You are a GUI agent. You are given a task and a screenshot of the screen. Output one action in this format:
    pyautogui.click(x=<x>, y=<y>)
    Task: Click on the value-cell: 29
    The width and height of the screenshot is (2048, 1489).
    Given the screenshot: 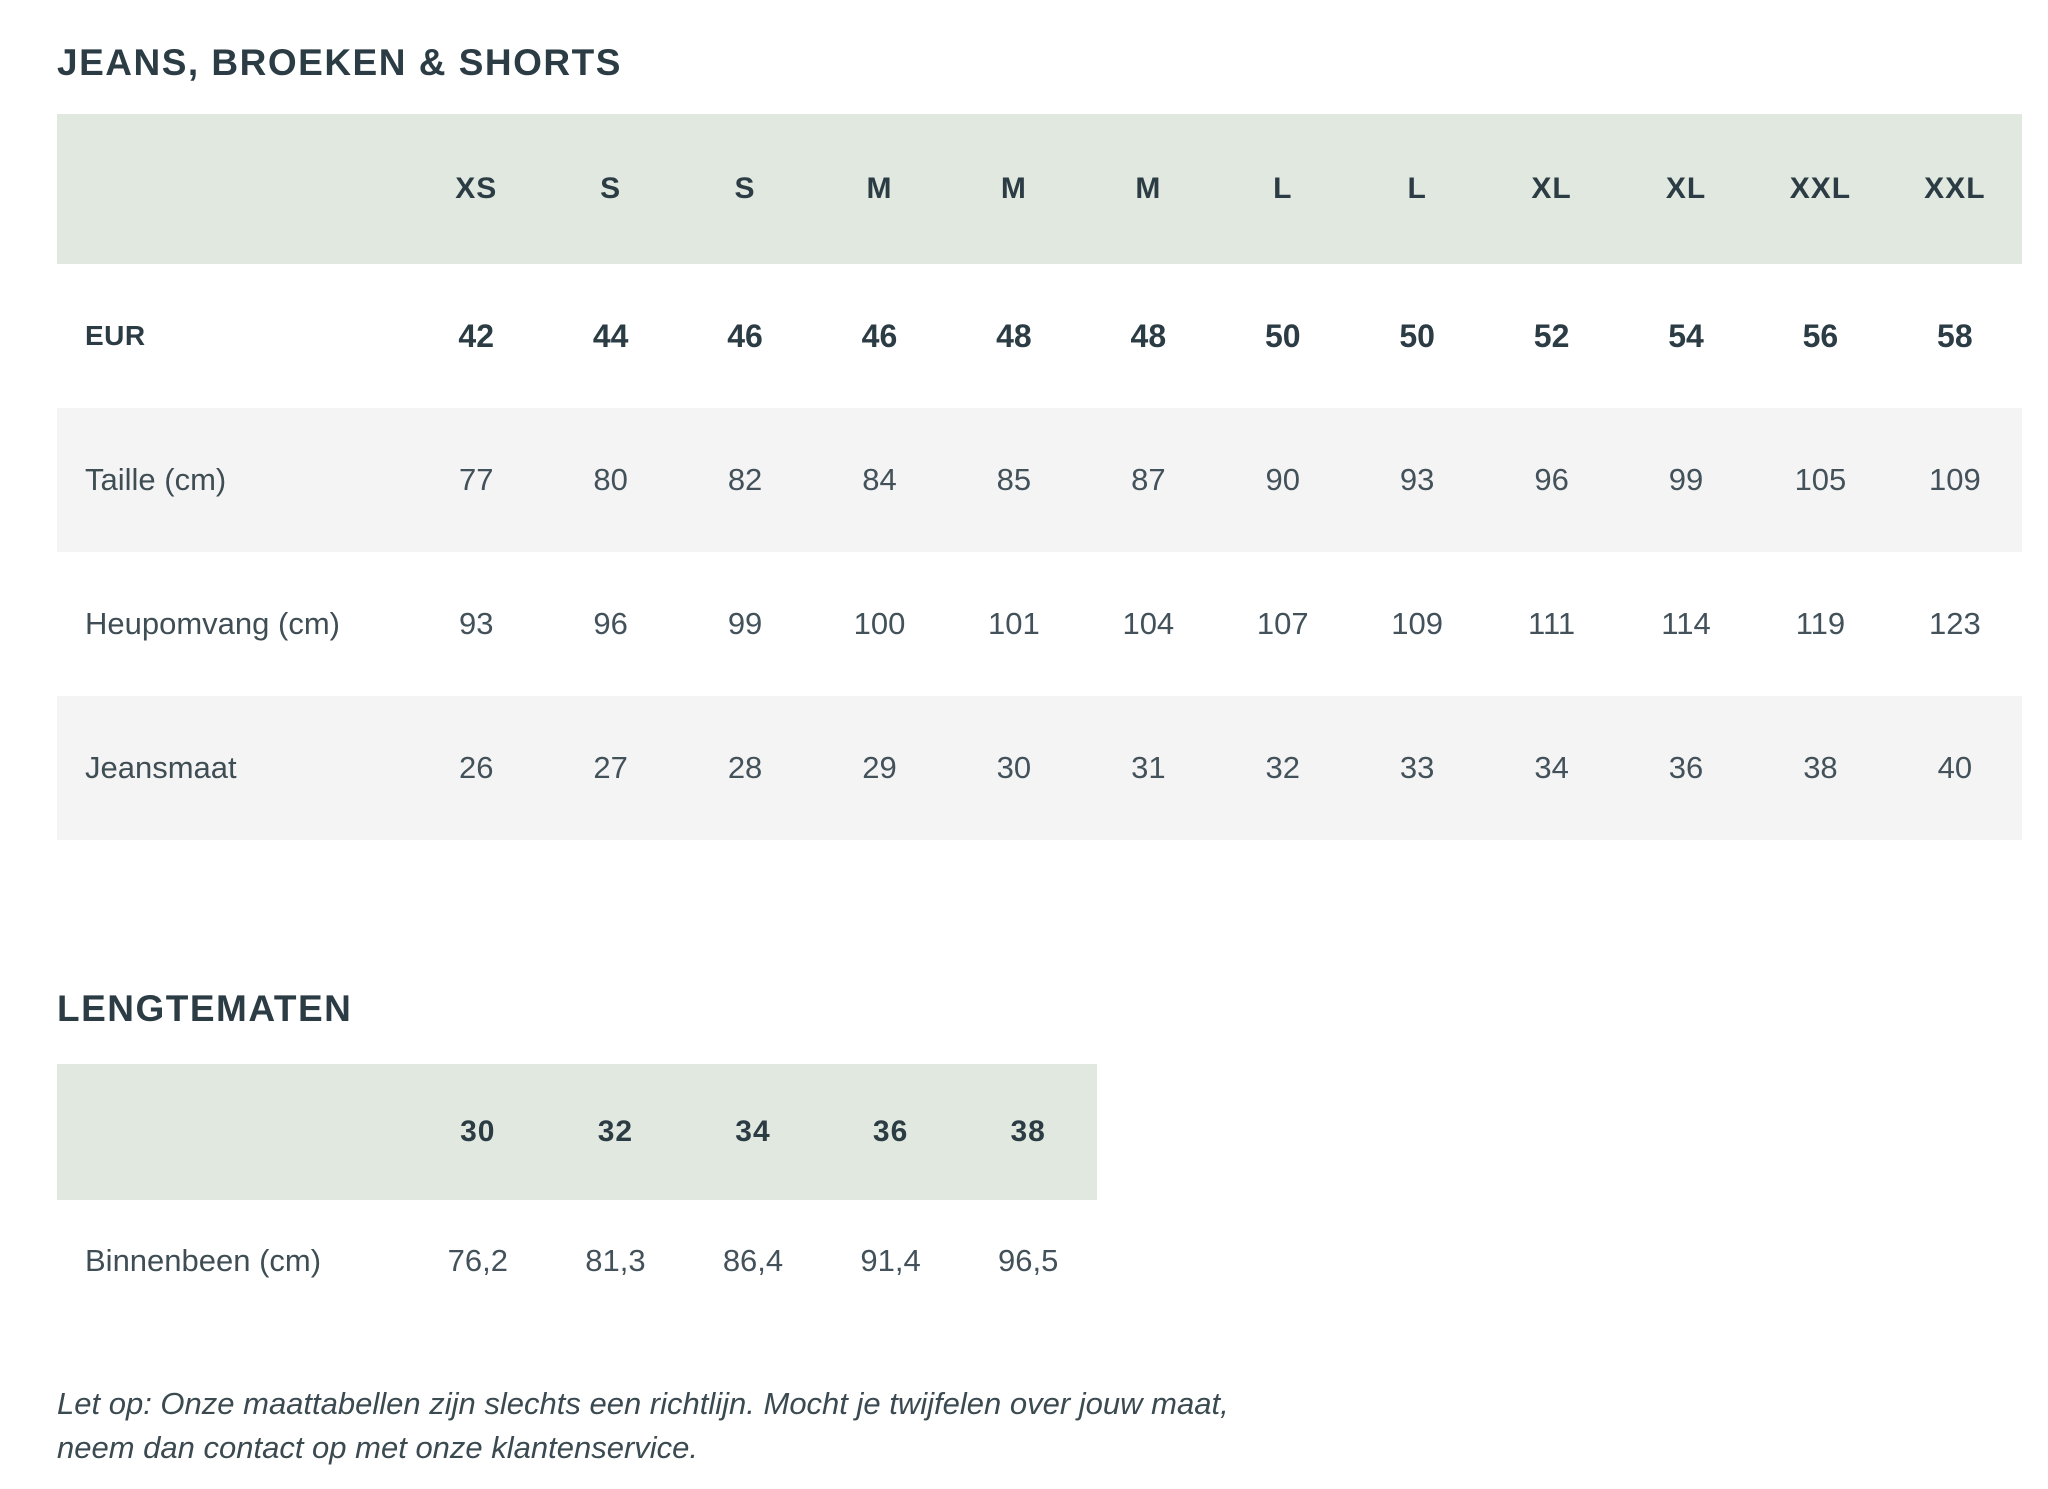 What is the action you would take?
    pyautogui.click(x=879, y=767)
    